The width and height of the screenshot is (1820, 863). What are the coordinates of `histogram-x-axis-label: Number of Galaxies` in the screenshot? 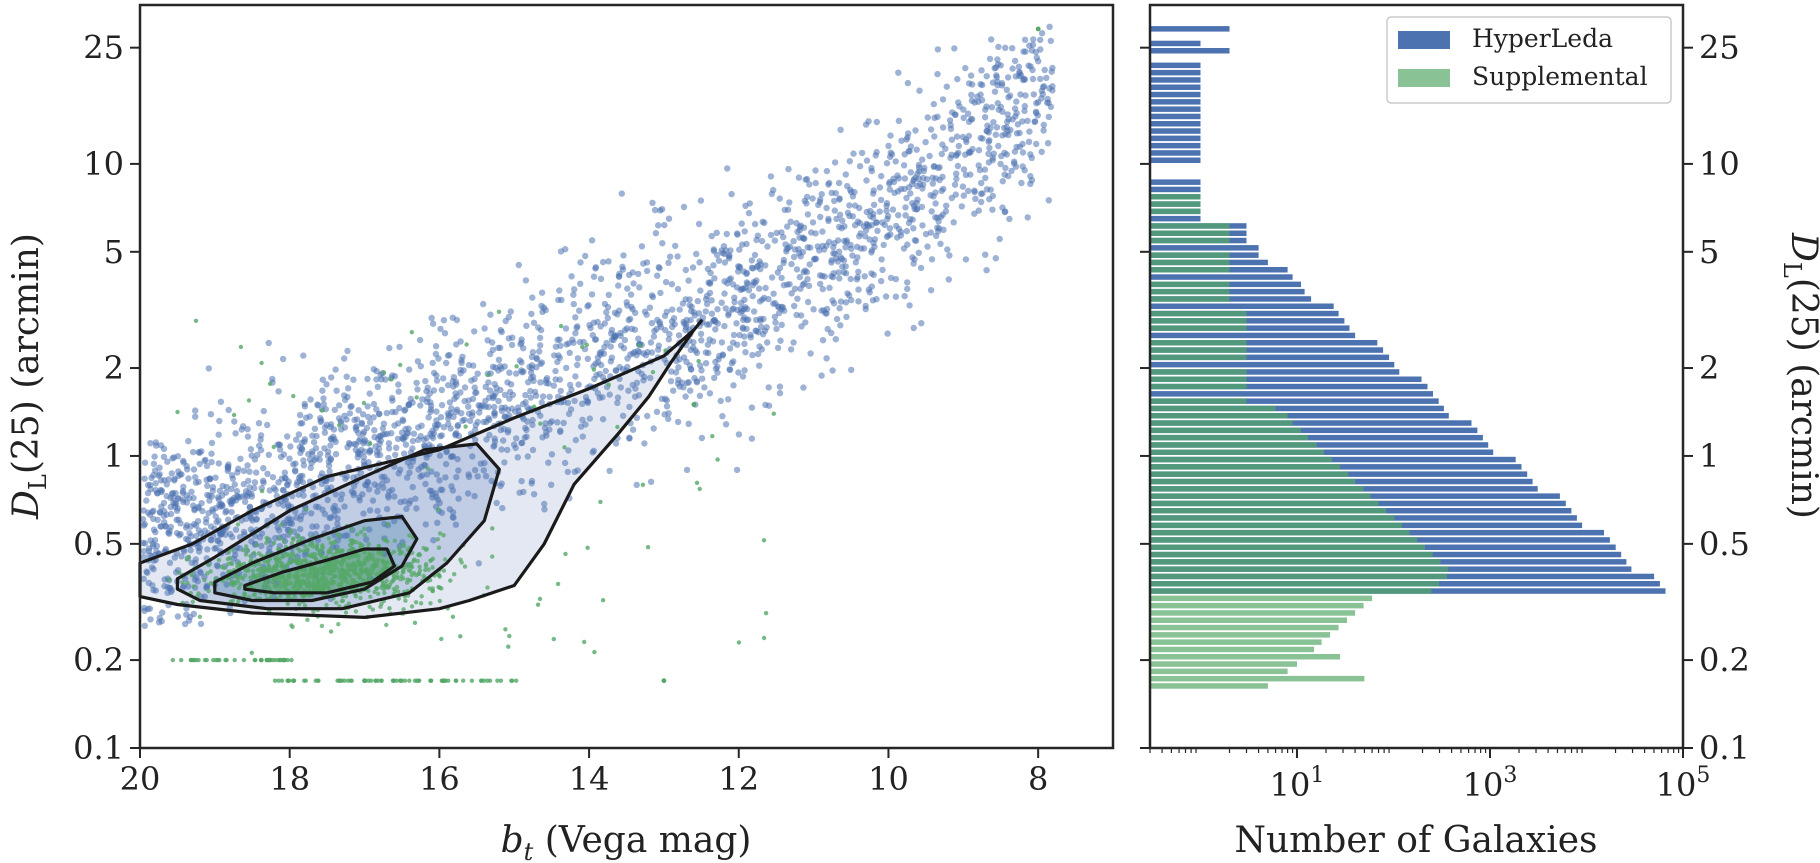 It's located at (1415, 840).